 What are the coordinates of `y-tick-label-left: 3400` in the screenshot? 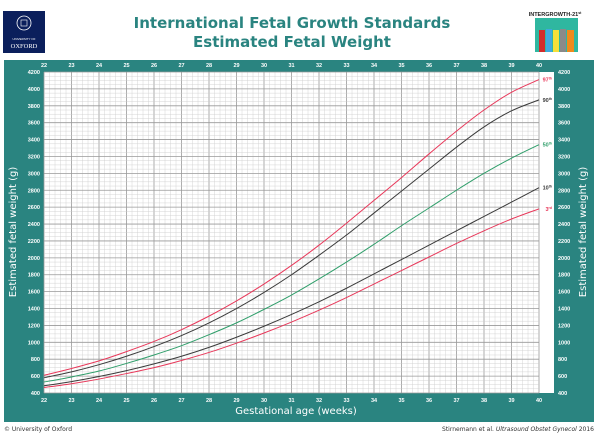 It's located at (34, 141).